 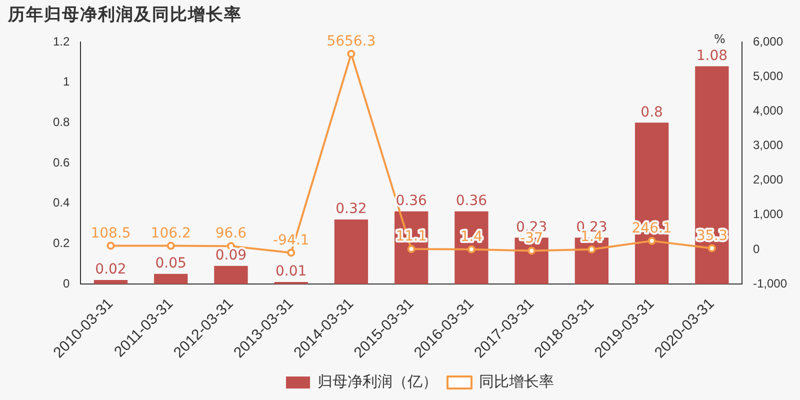 I want to click on data-label: 0.09, so click(x=231, y=256).